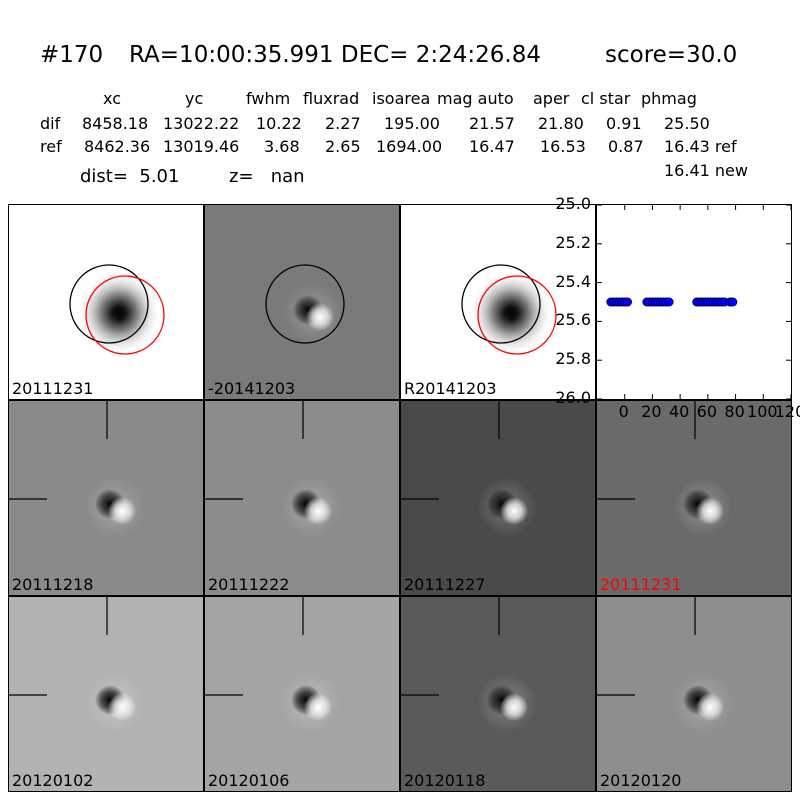  What do you see at coordinates (450, 388) in the screenshot?
I see `stamp-date-label: R20141203` at bounding box center [450, 388].